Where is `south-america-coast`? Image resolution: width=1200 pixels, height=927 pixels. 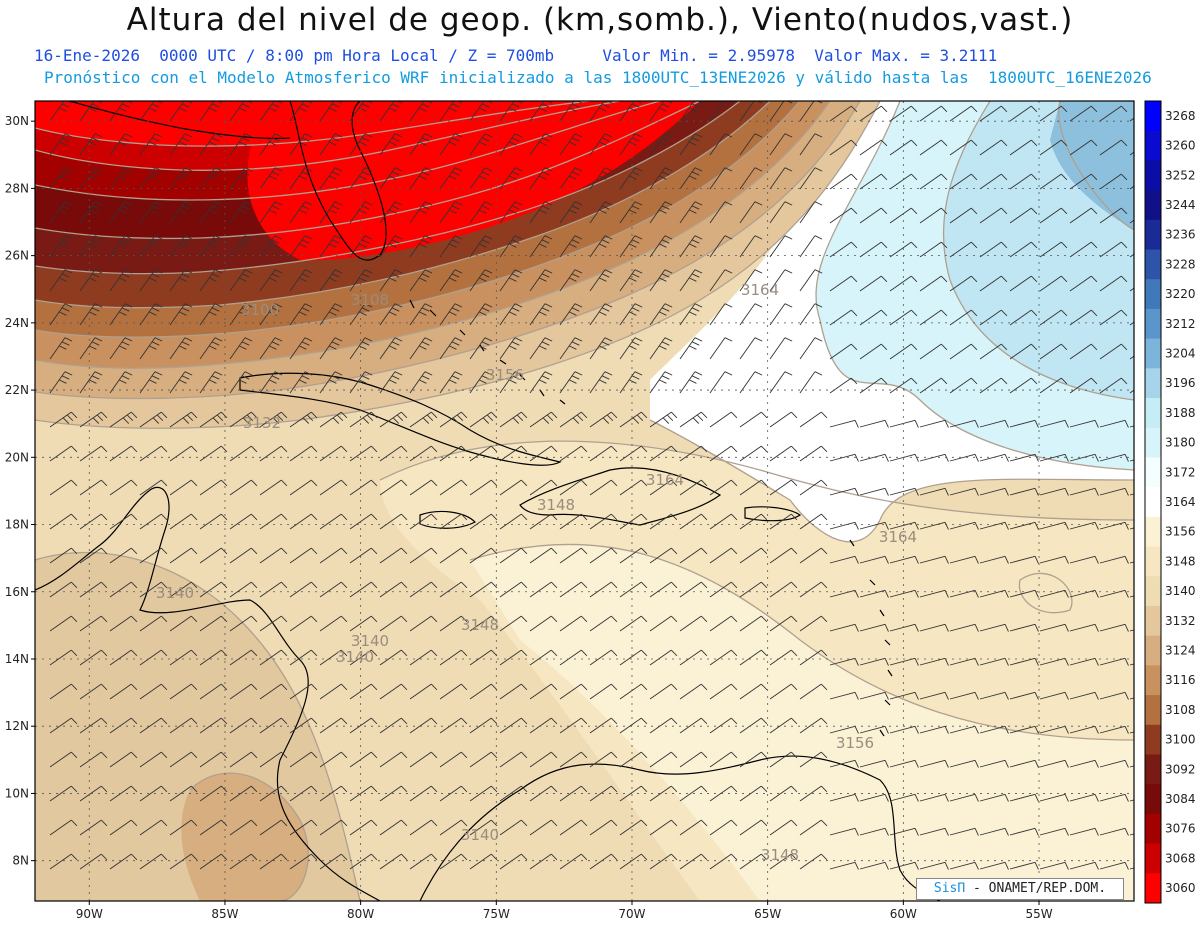 south-america-coast is located at coordinates (680, 828).